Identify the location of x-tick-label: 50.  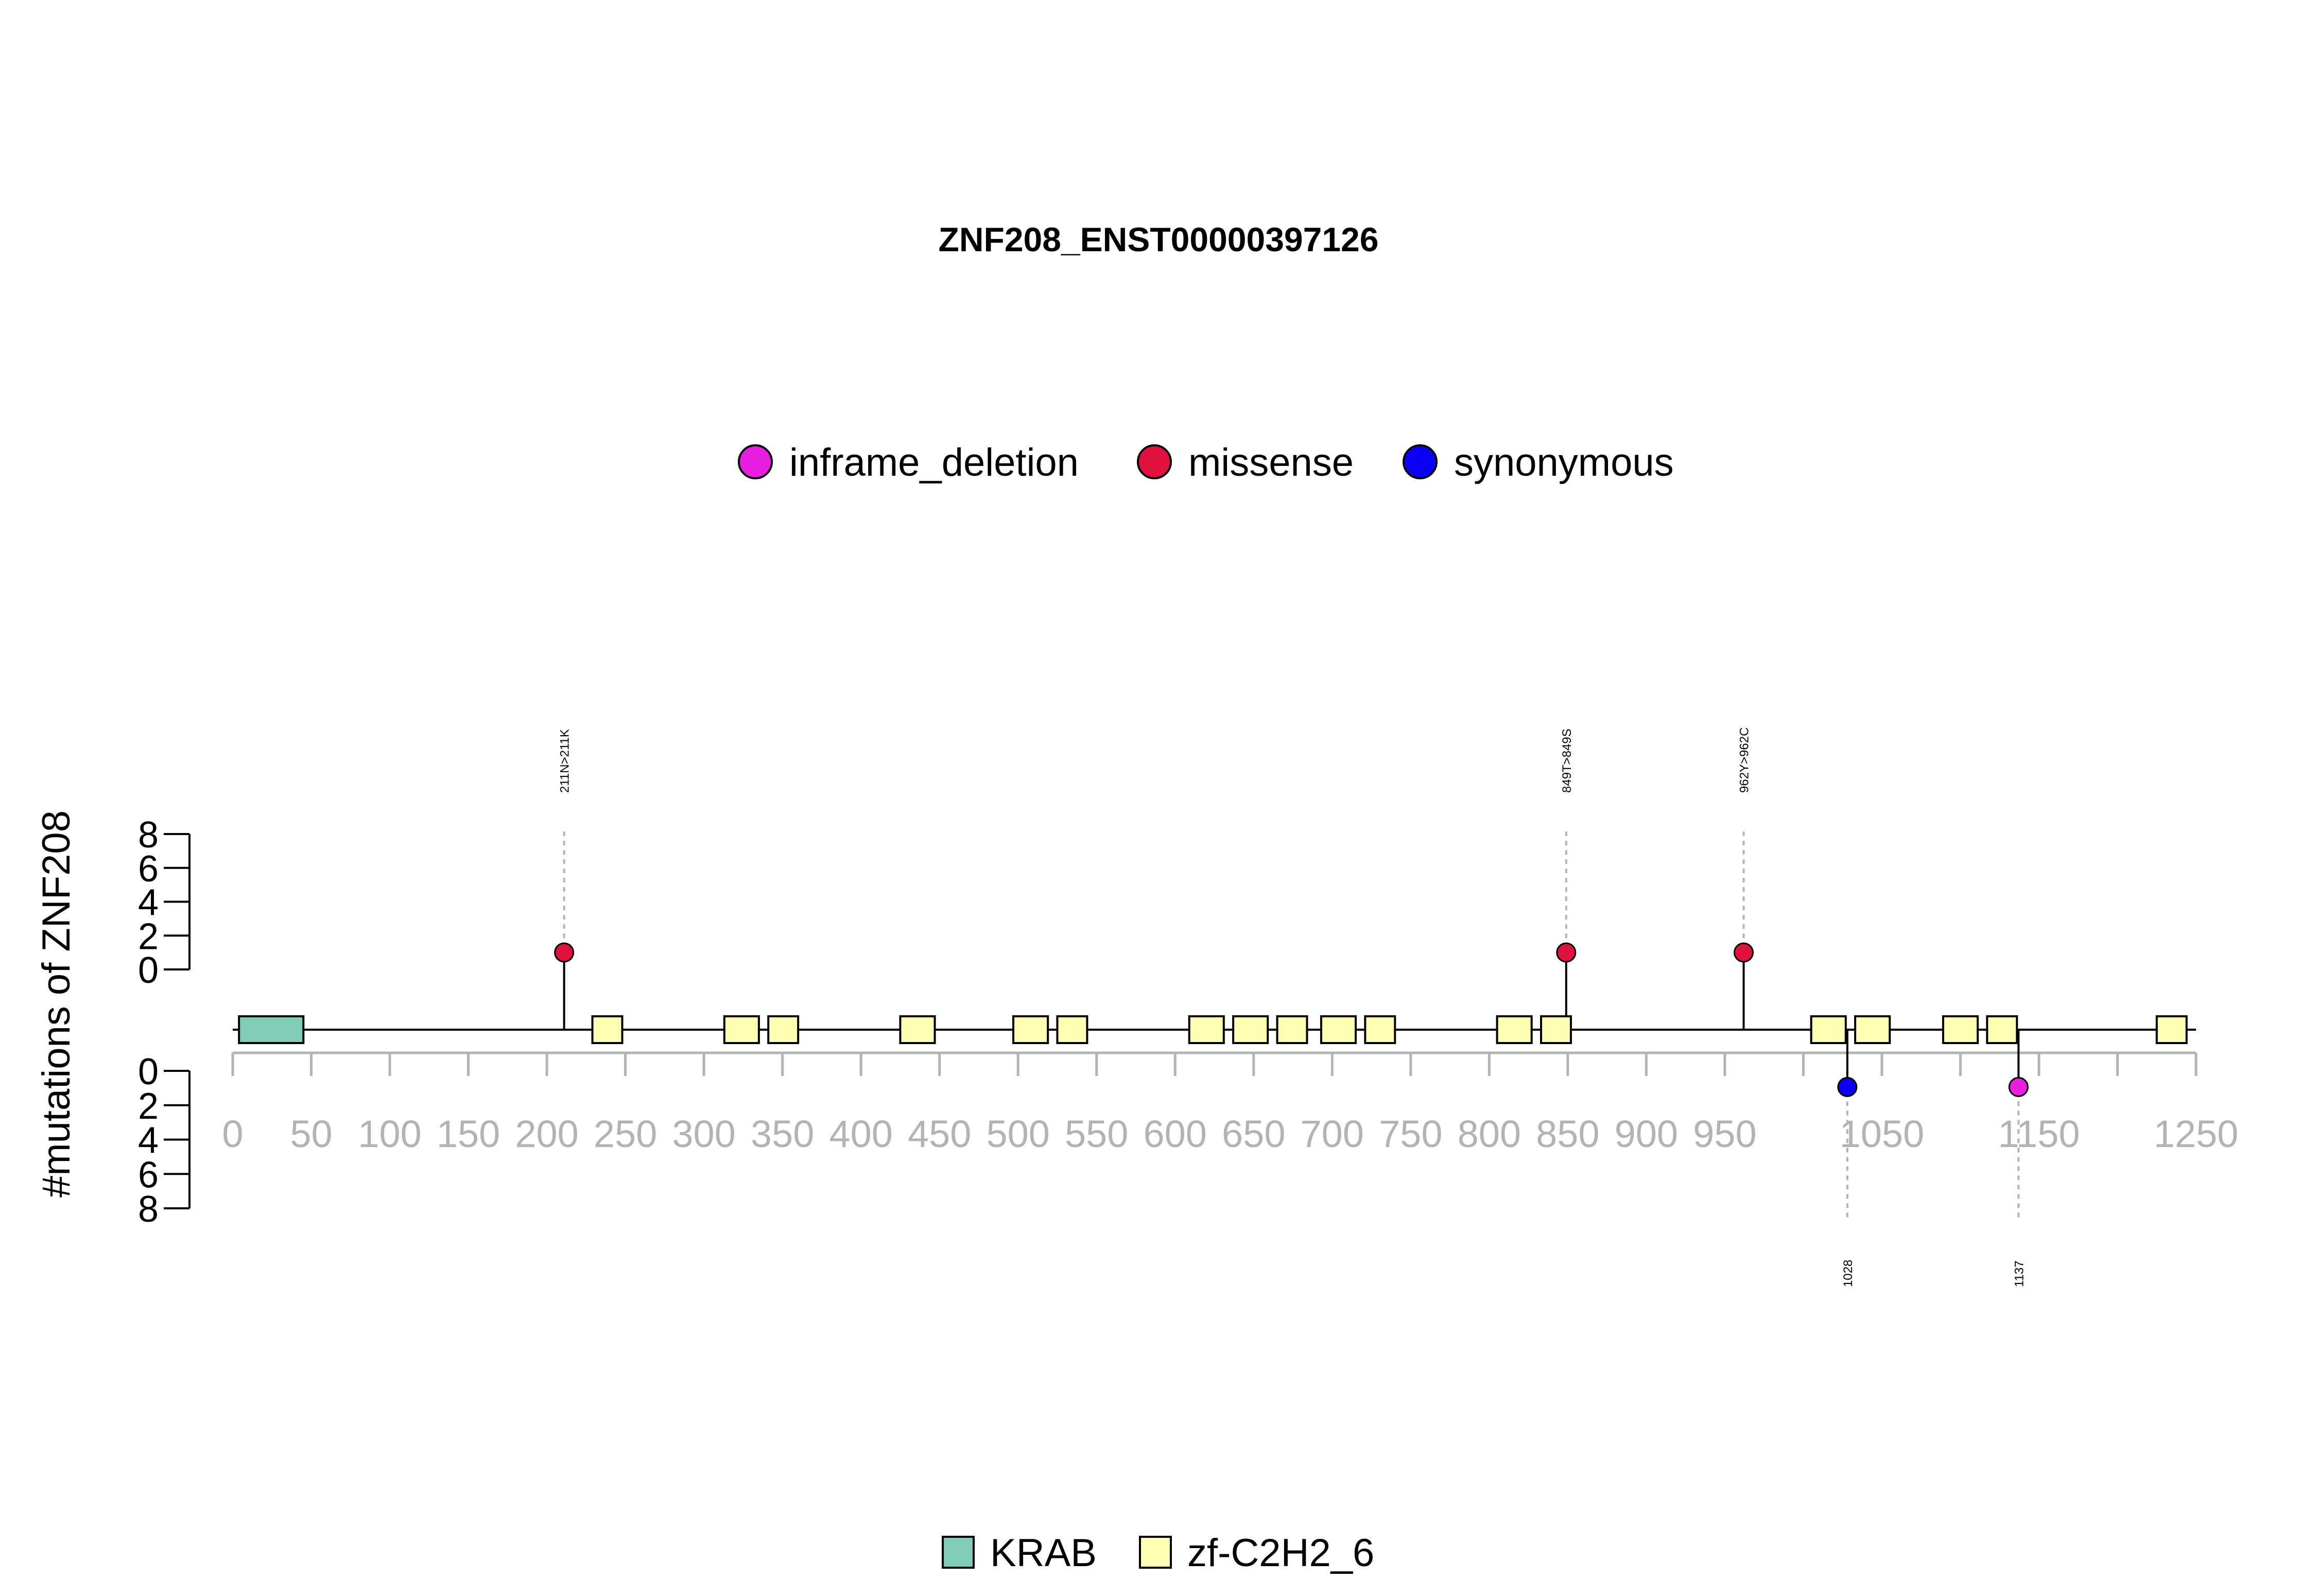
(311, 1134).